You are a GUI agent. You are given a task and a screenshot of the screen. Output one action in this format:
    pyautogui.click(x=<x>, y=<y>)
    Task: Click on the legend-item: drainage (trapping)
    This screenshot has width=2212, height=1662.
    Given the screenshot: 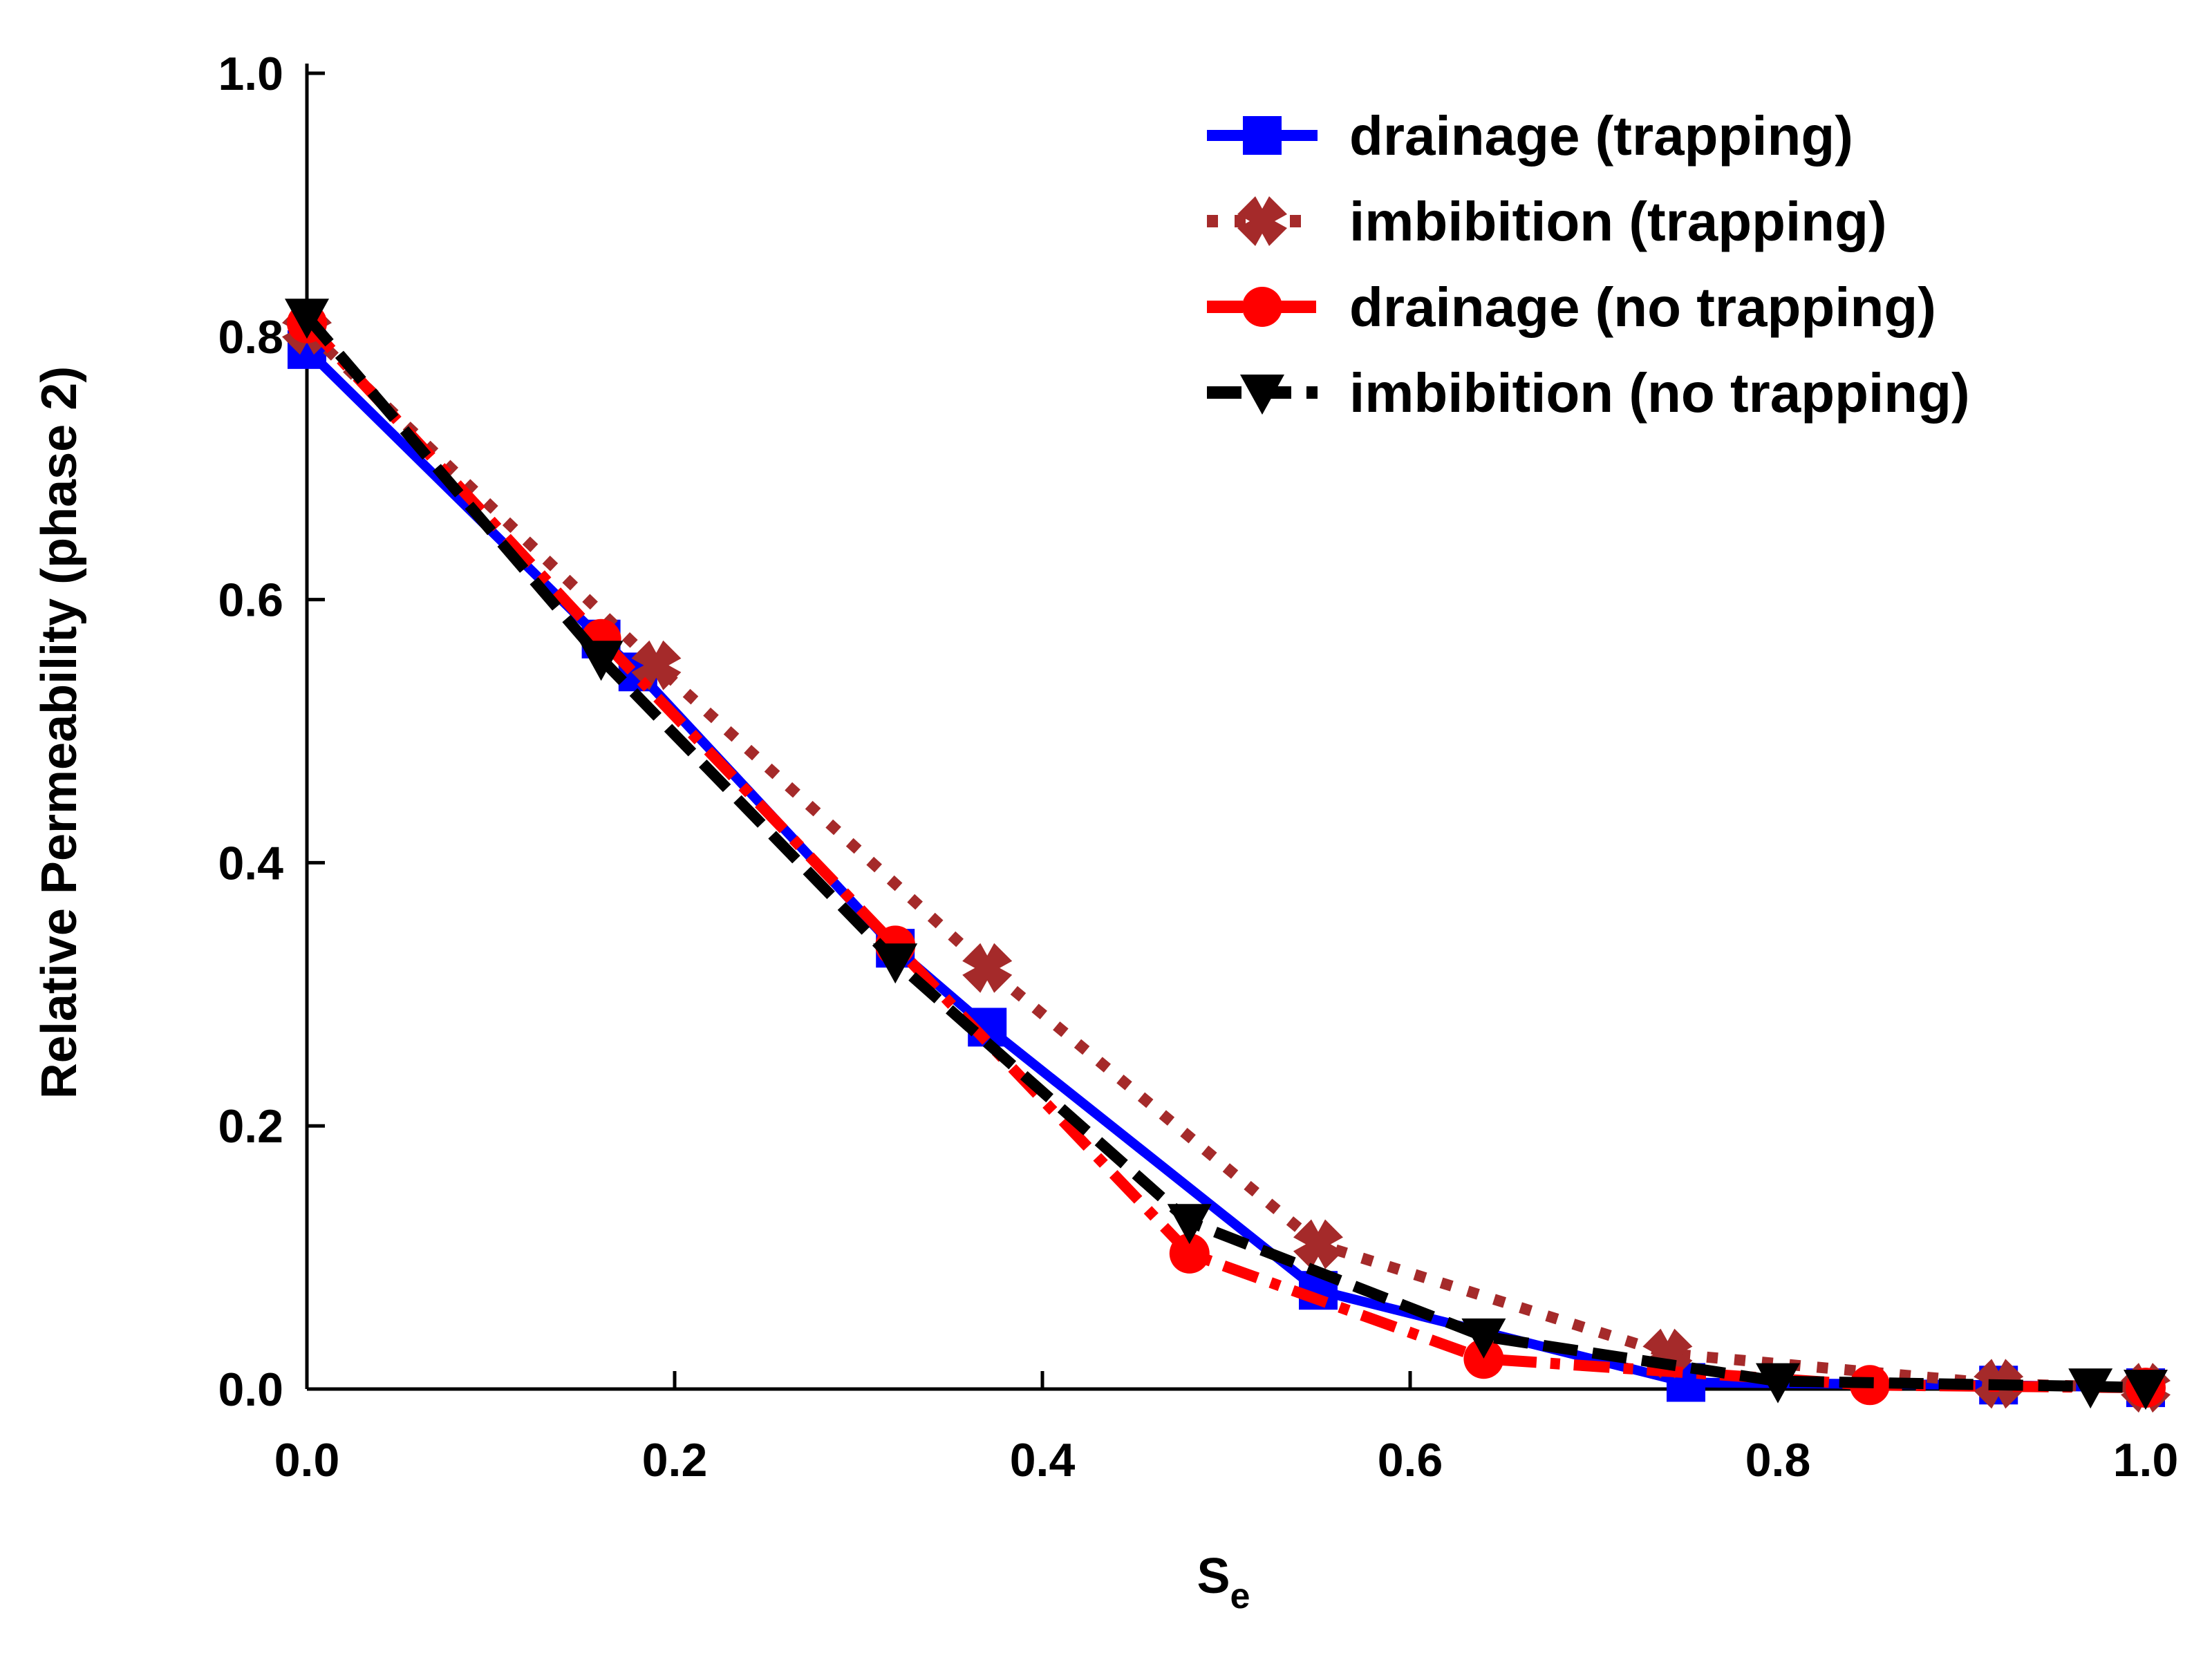 What is the action you would take?
    pyautogui.click(x=1530, y=136)
    